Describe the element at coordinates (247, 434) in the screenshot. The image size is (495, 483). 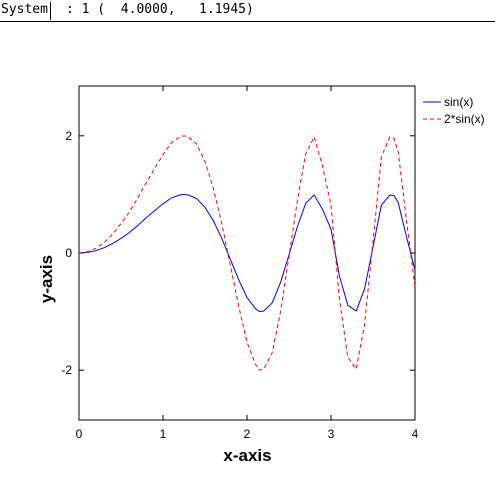
I see `x-tick-label: 2` at that location.